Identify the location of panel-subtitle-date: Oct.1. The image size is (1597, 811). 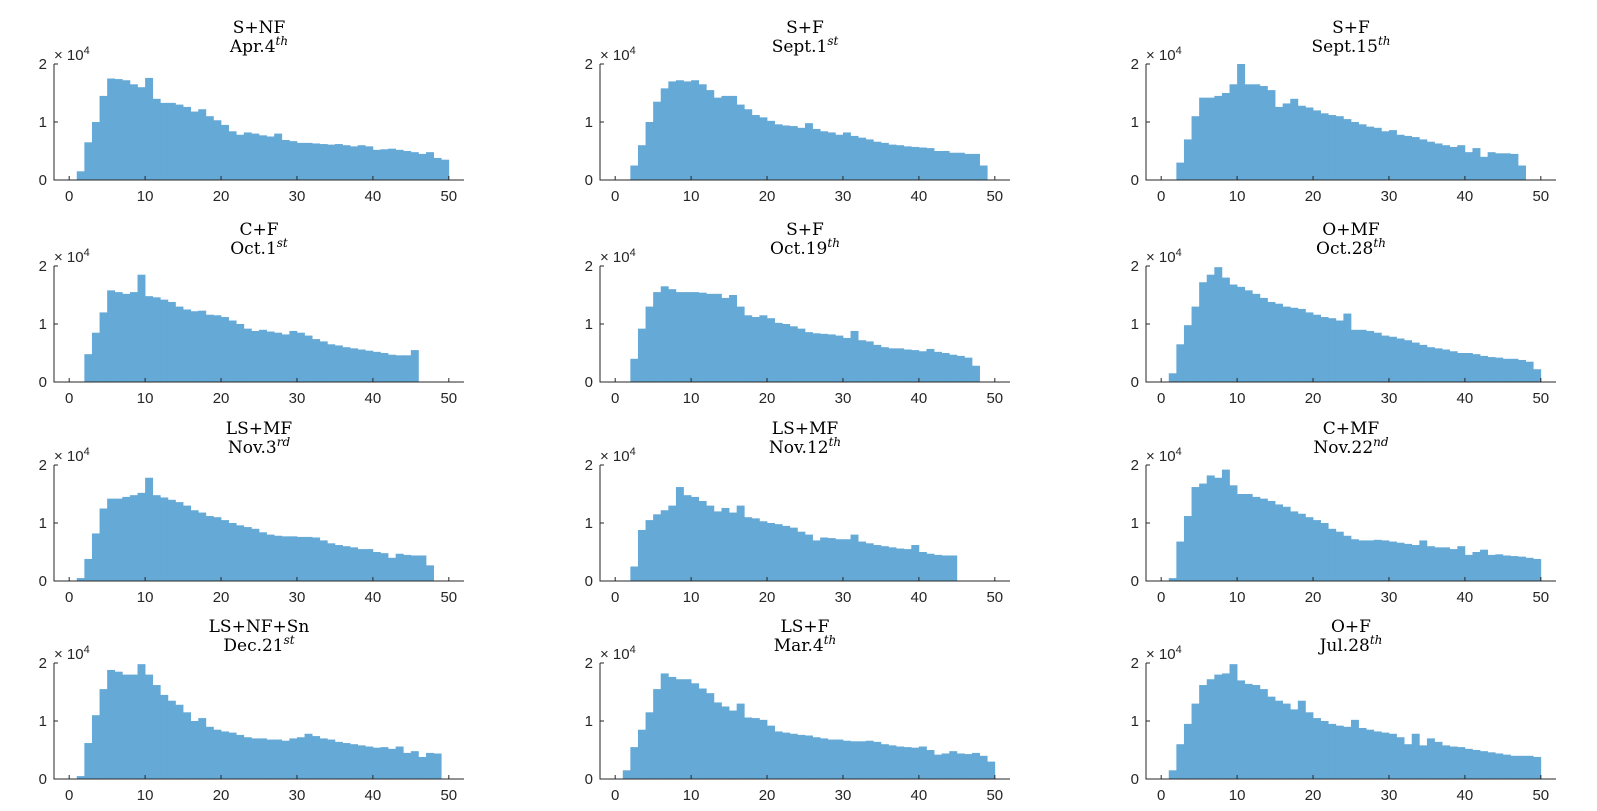
(253, 249).